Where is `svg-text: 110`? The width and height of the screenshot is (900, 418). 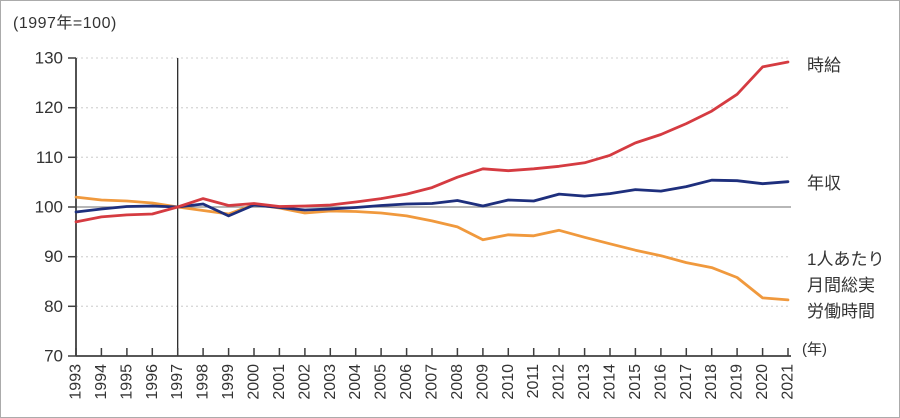
svg-text: 110 is located at coordinates (49, 157).